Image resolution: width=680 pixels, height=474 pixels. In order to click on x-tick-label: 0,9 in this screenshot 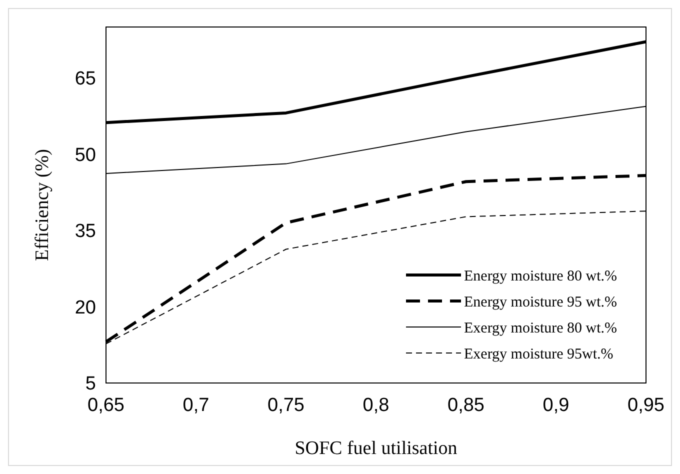, I will do `click(556, 405)`.